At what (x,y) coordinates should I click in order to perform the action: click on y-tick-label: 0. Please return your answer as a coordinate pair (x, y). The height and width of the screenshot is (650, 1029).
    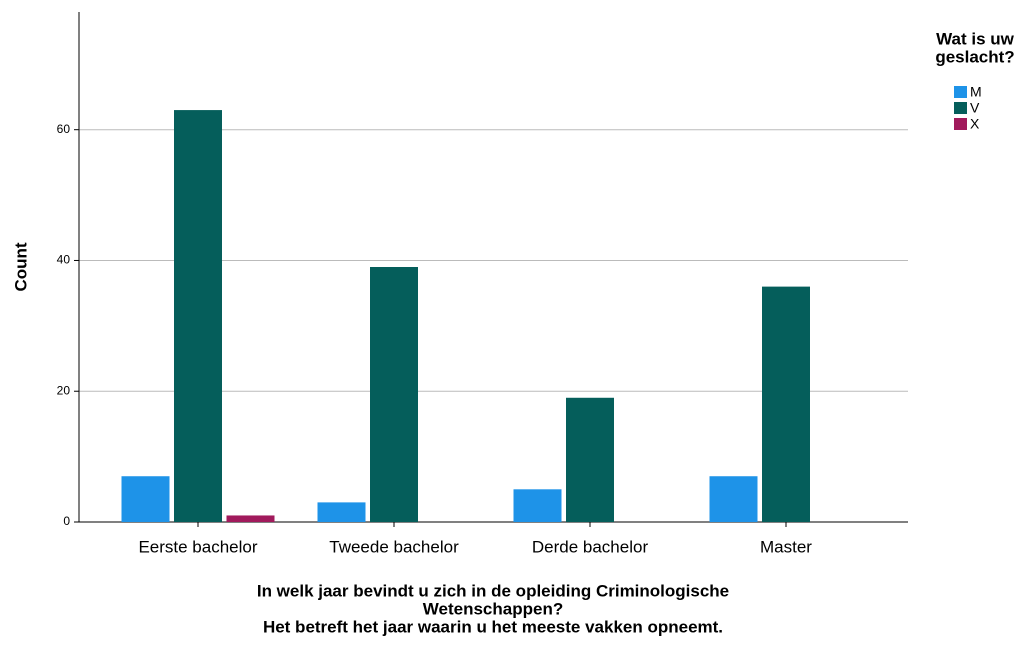
    Looking at the image, I should click on (66, 521).